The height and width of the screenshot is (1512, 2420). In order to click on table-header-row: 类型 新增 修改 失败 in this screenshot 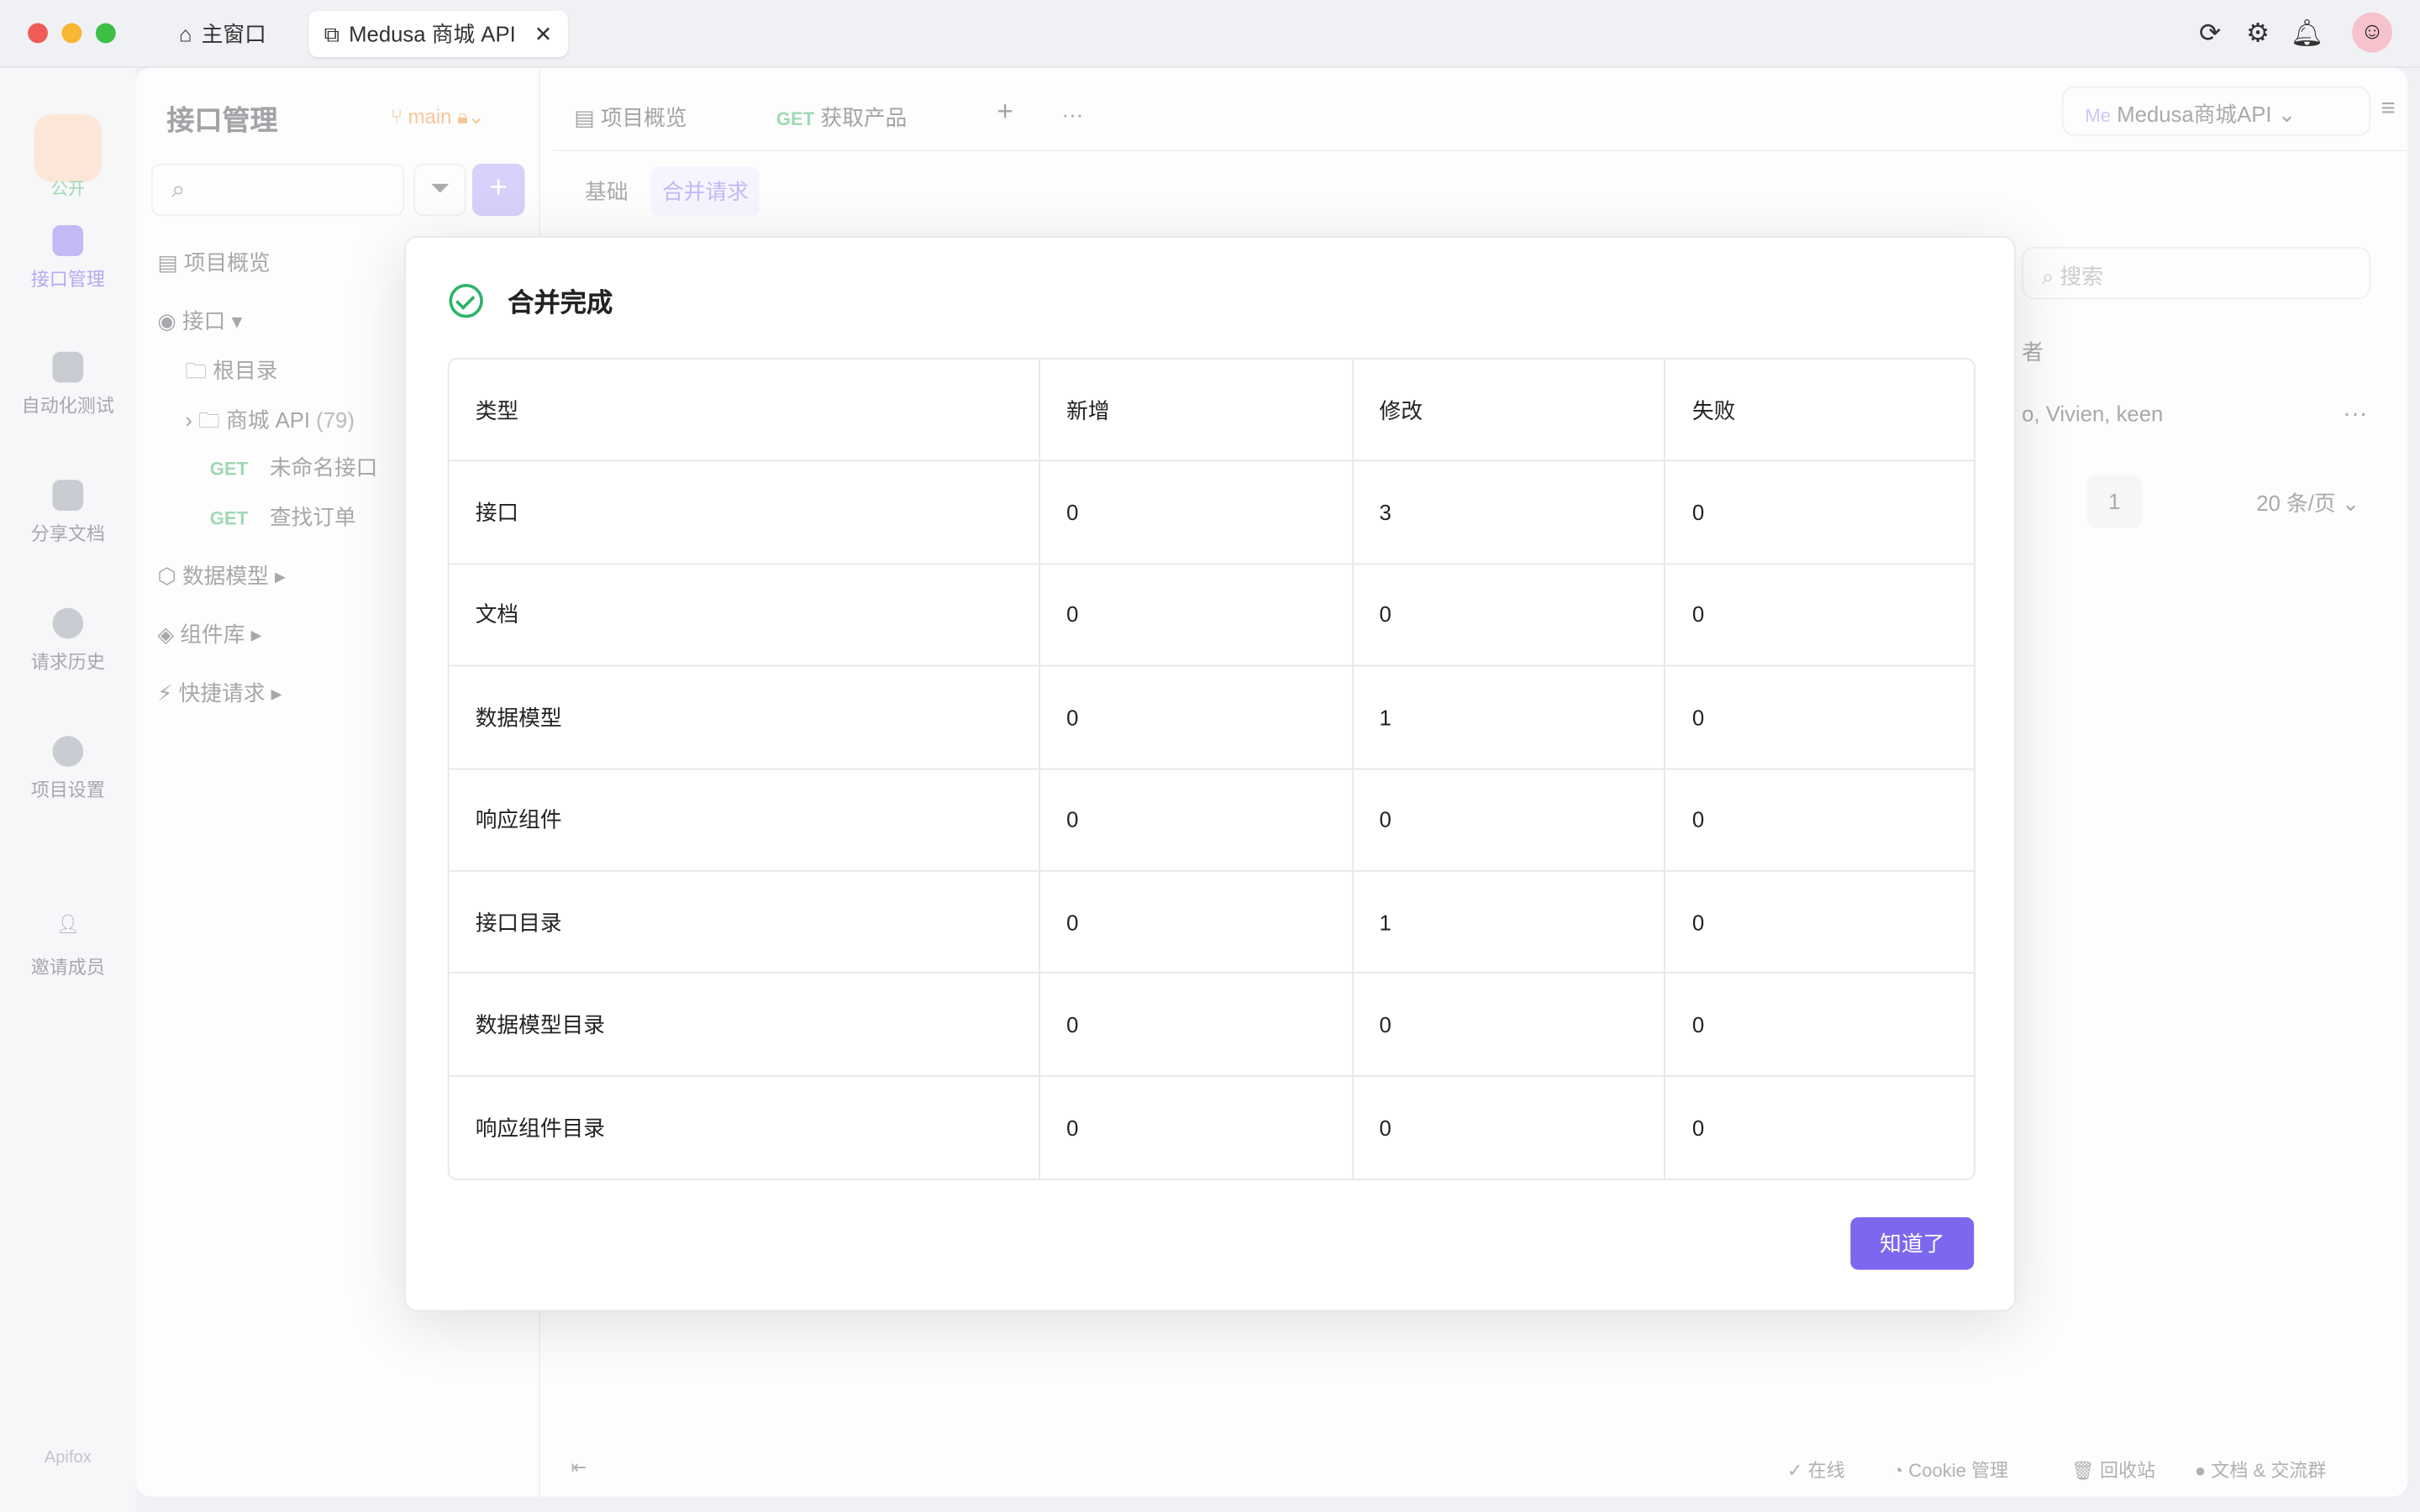, I will do `click(1212, 410)`.